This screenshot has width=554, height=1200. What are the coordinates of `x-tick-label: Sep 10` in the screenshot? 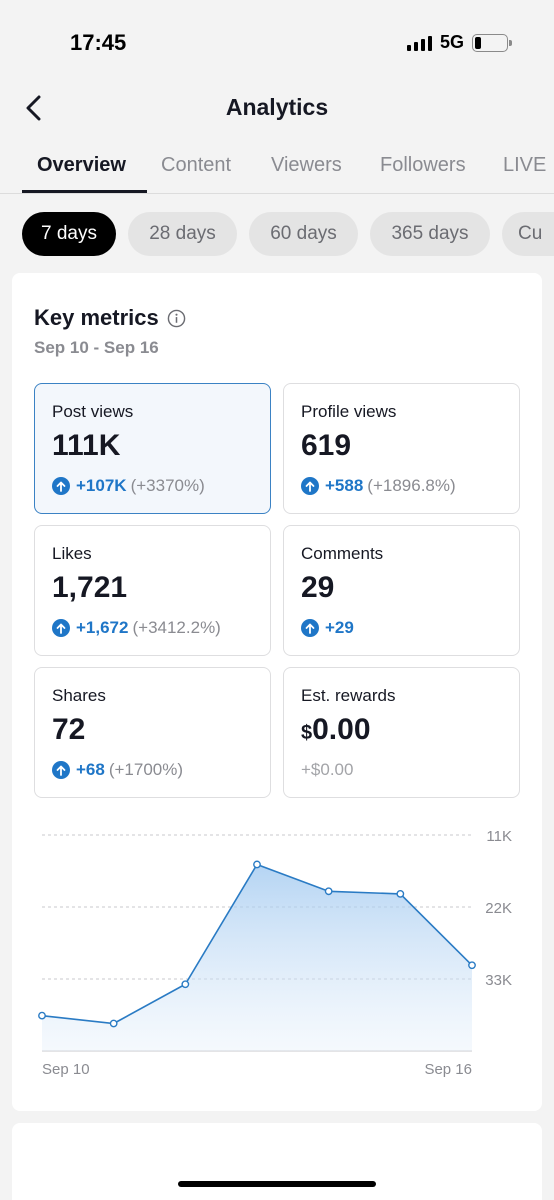 It's located at (66, 1069).